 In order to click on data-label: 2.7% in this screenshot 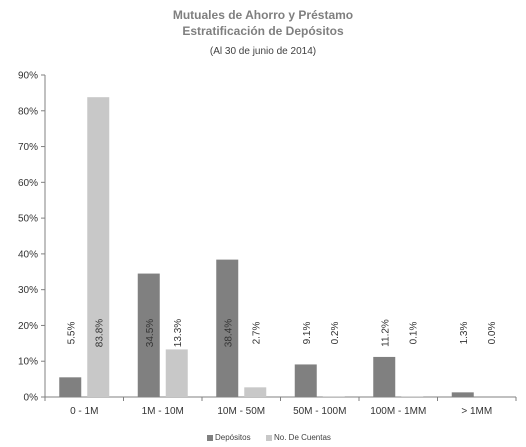, I will do `click(256, 332)`.